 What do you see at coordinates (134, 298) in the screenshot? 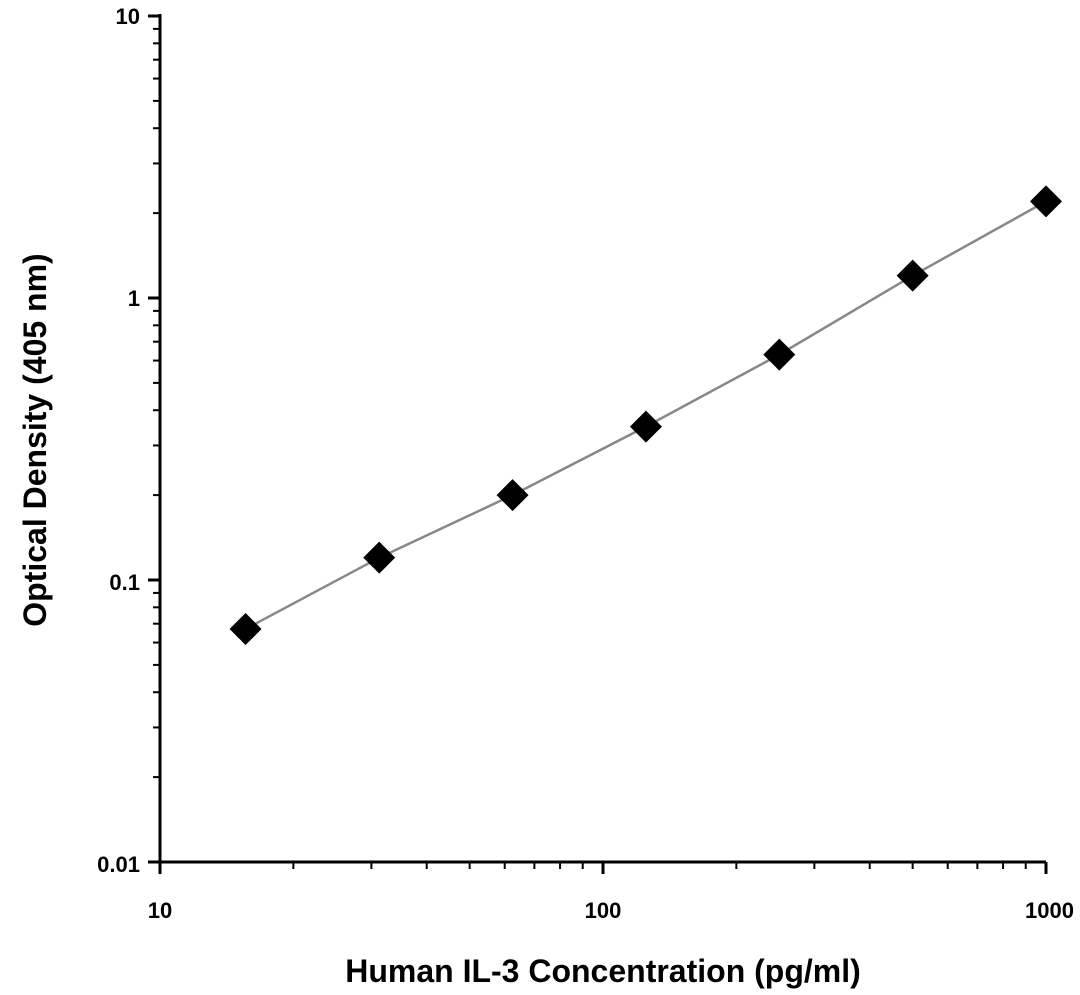
I see `y-tick-label-1: 1` at bounding box center [134, 298].